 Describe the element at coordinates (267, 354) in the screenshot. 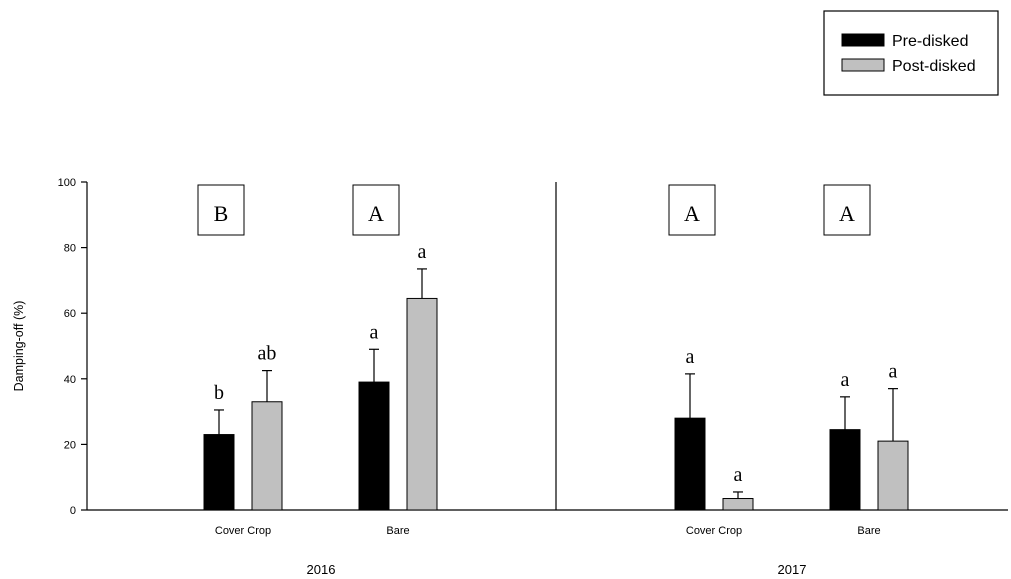

I see `significance-letter: ab` at that location.